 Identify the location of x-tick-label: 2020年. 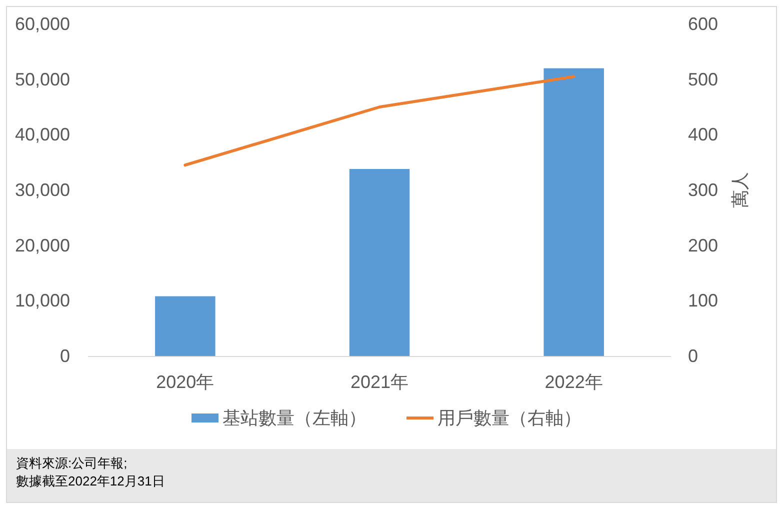
(185, 382).